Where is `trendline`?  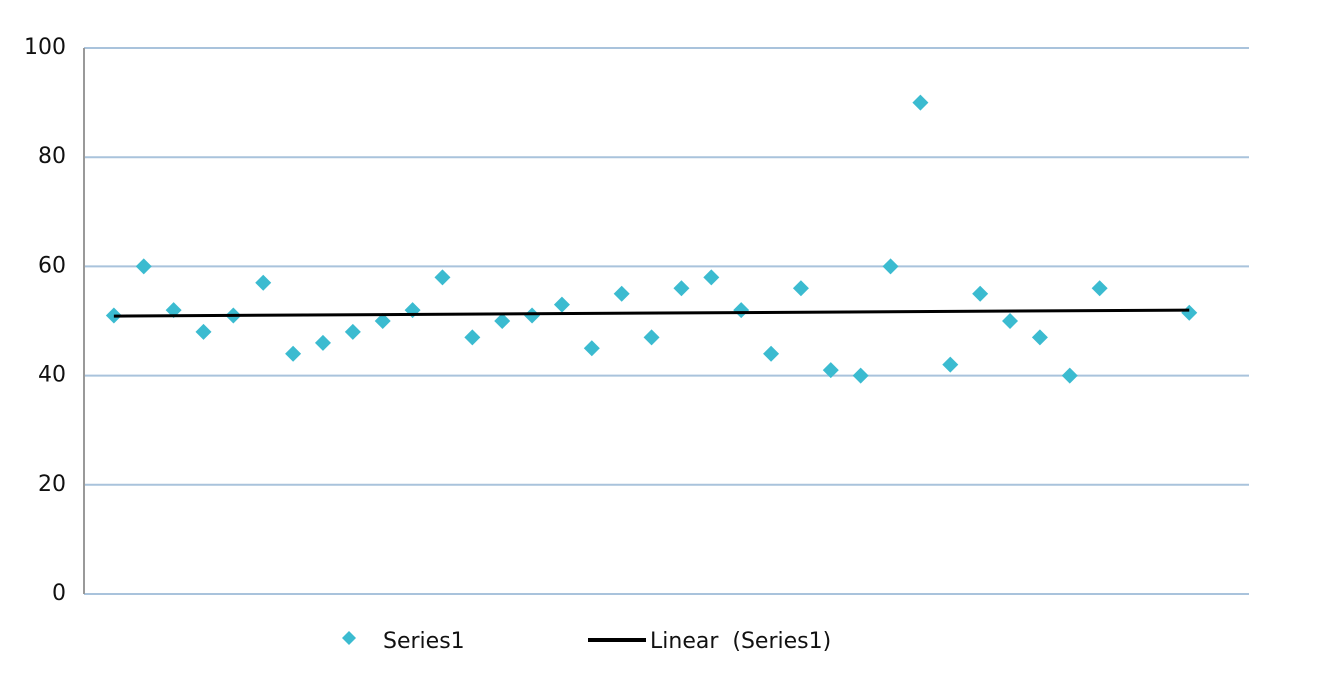 trendline is located at coordinates (651, 313).